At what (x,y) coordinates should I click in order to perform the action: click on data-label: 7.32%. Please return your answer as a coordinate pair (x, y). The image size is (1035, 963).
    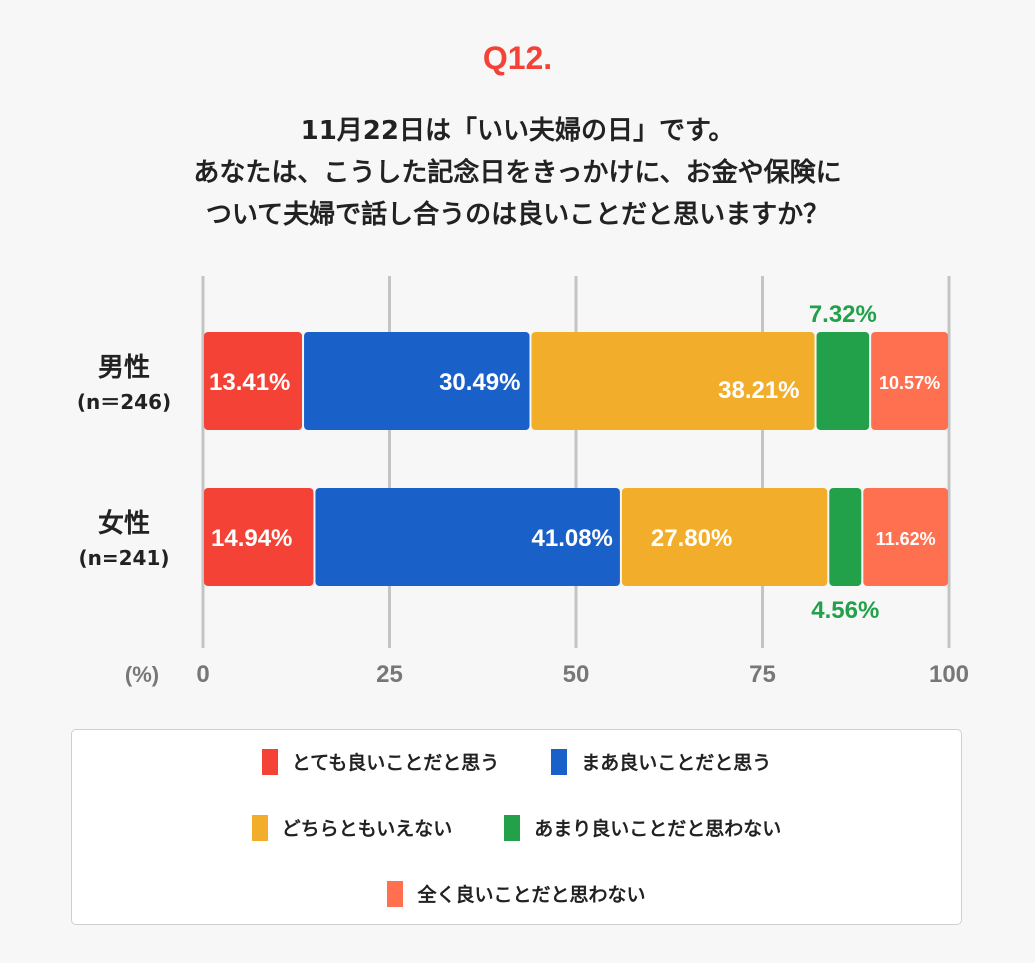
    Looking at the image, I should click on (843, 314).